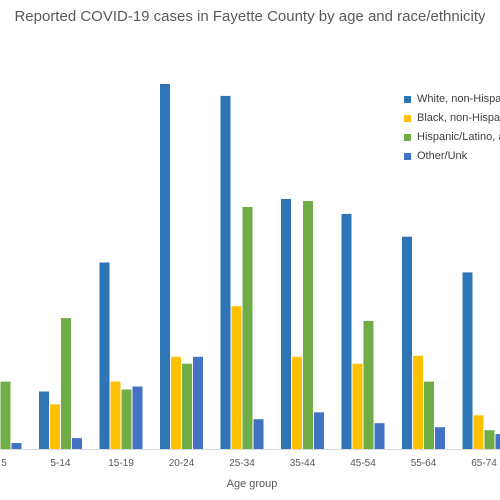  What do you see at coordinates (252, 484) in the screenshot?
I see `x-axis-title: Age group` at bounding box center [252, 484].